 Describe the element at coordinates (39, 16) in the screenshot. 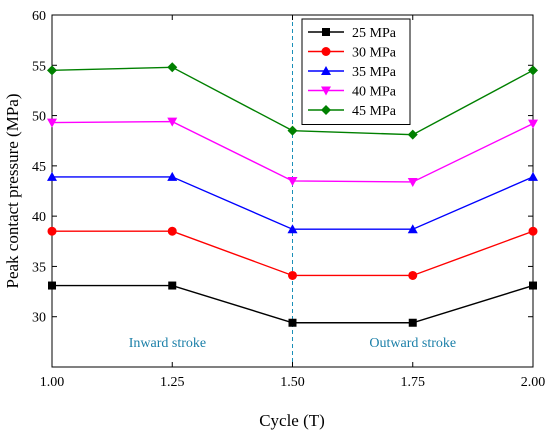

I see `y-tick-label: 60` at that location.